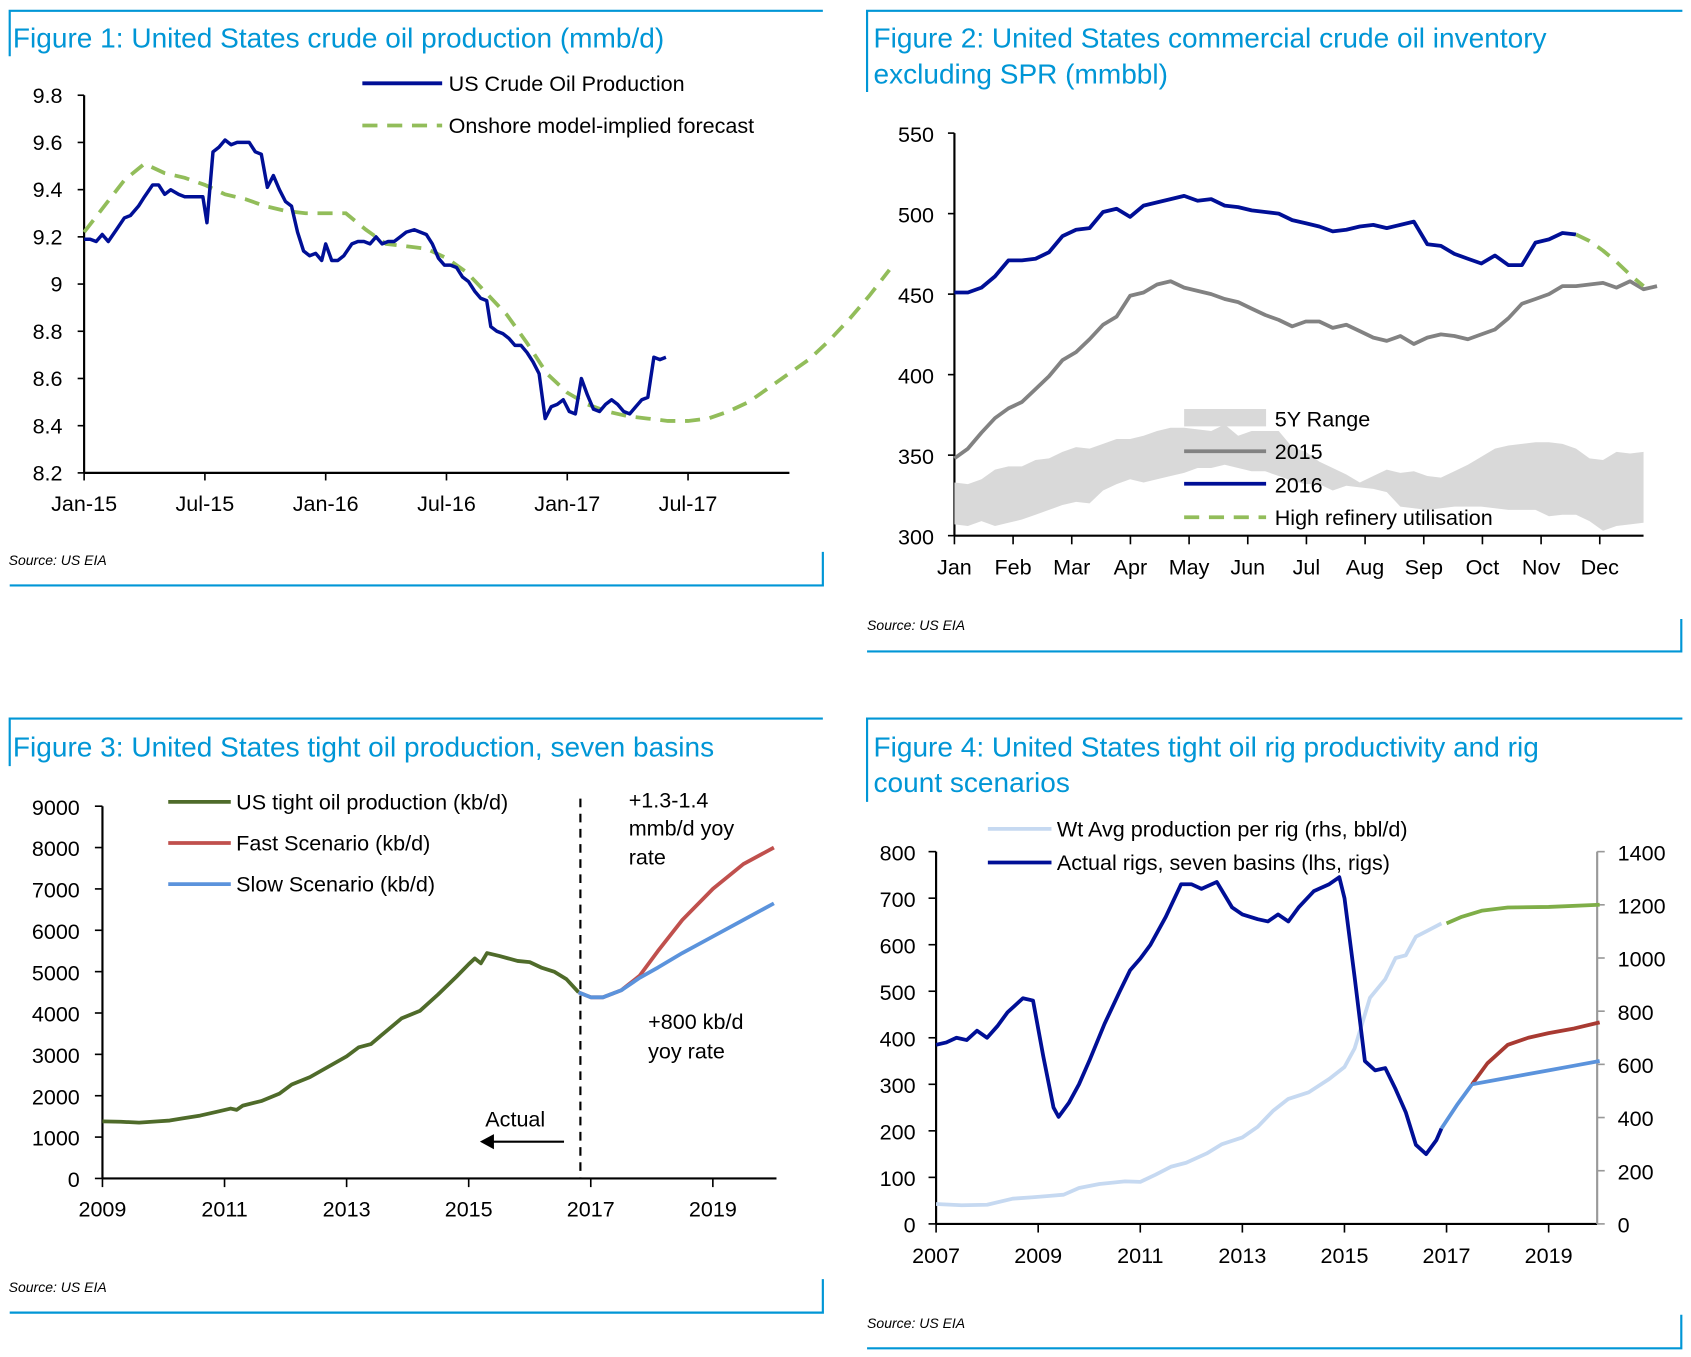  What do you see at coordinates (333, 843) in the screenshot?
I see `legend-label-fast: Fast Scenario (kb/d)` at bounding box center [333, 843].